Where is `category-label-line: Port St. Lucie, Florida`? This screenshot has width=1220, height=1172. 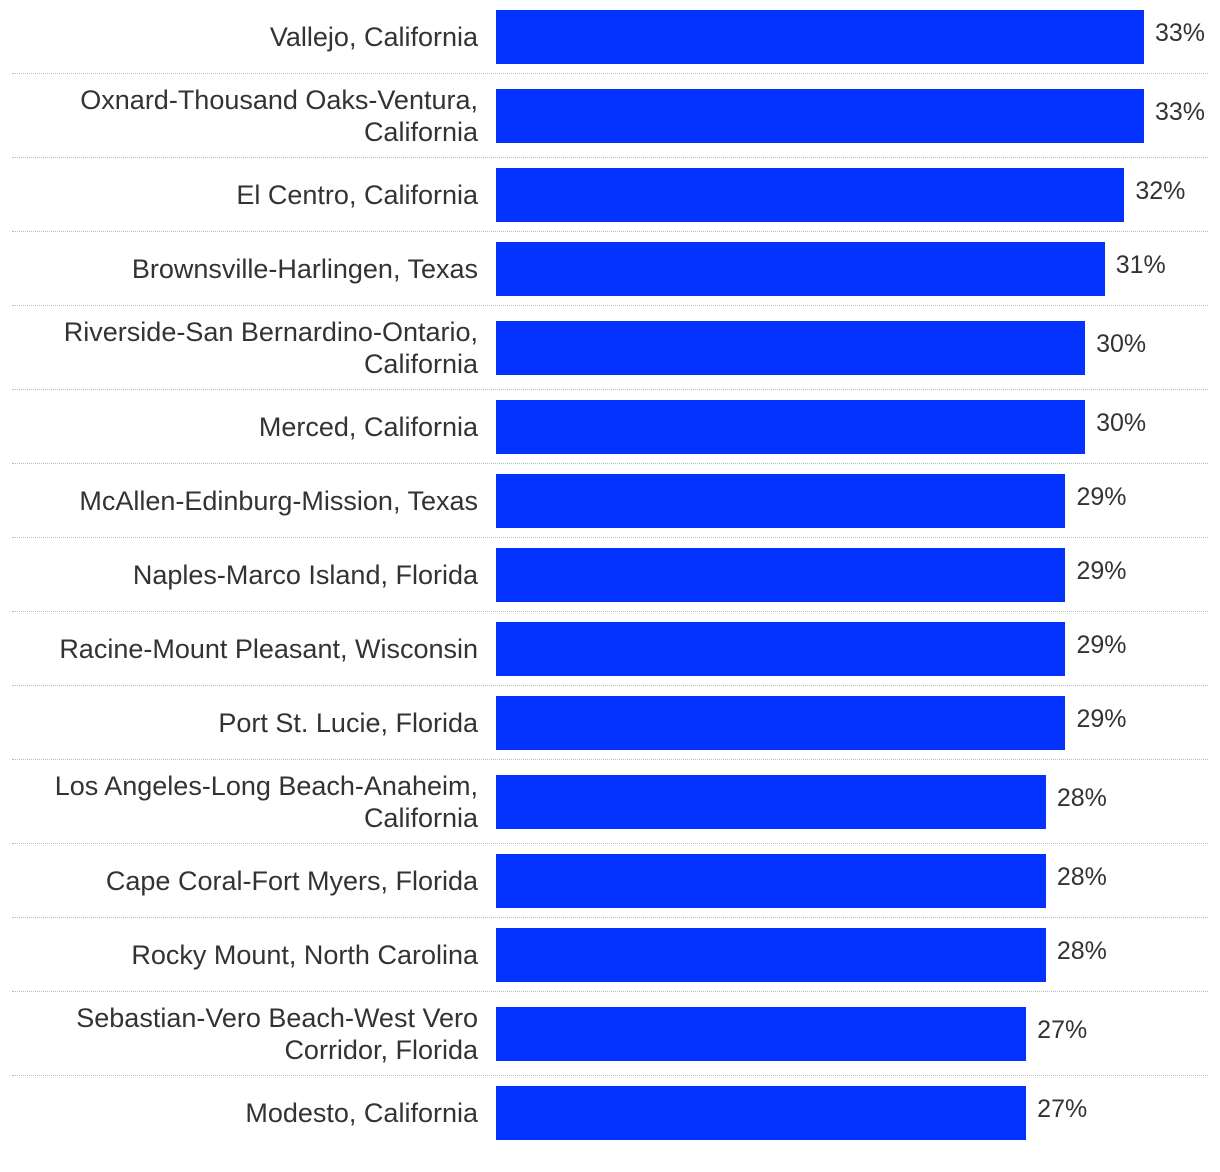
category-label-line: Port St. Lucie, Florida is located at coordinates (348, 723).